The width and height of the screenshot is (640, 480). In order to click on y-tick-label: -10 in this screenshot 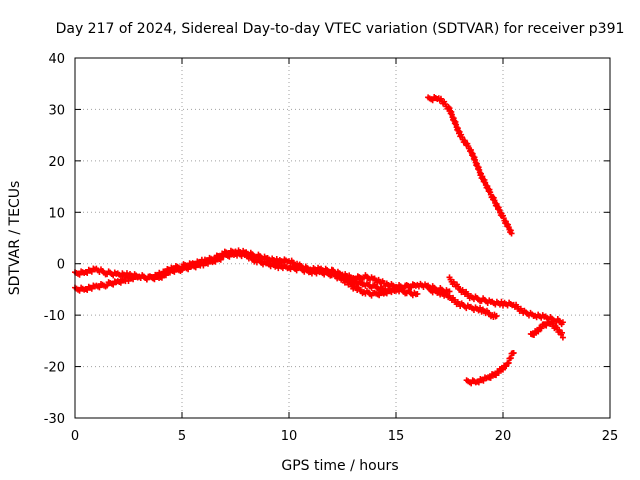, I will do `click(54, 316)`.